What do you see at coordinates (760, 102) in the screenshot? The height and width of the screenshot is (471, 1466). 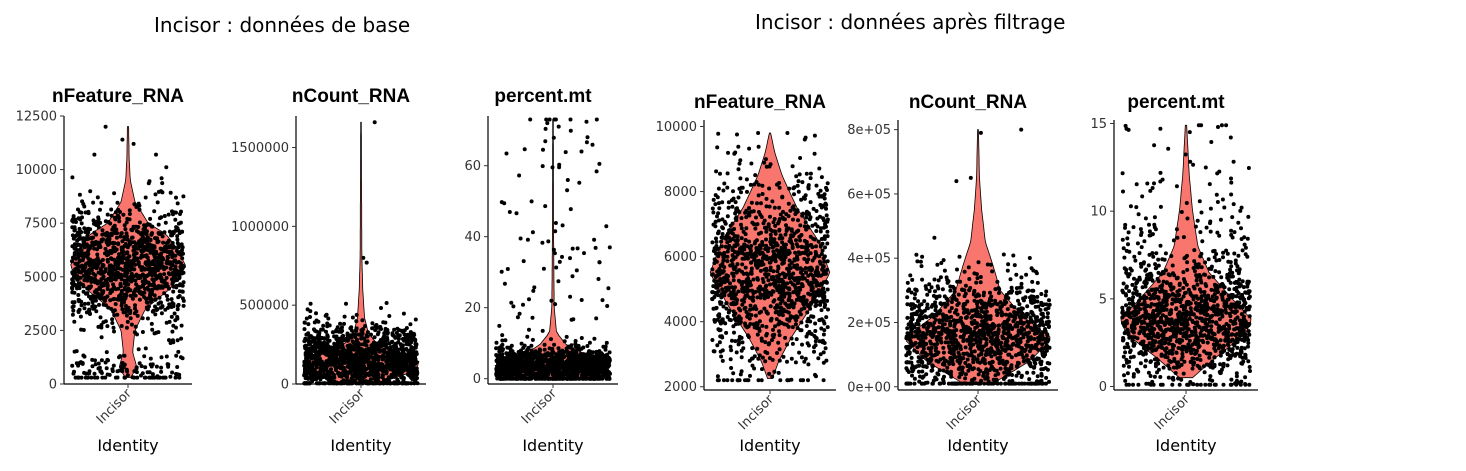 I see `panel-title: nFeature_RNA` at bounding box center [760, 102].